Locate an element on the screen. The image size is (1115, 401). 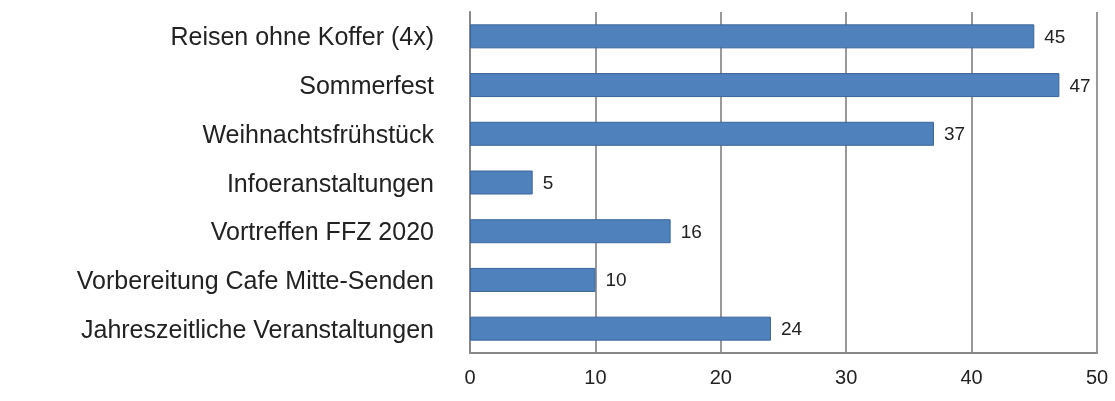
data-label: 10 is located at coordinates (616, 280).